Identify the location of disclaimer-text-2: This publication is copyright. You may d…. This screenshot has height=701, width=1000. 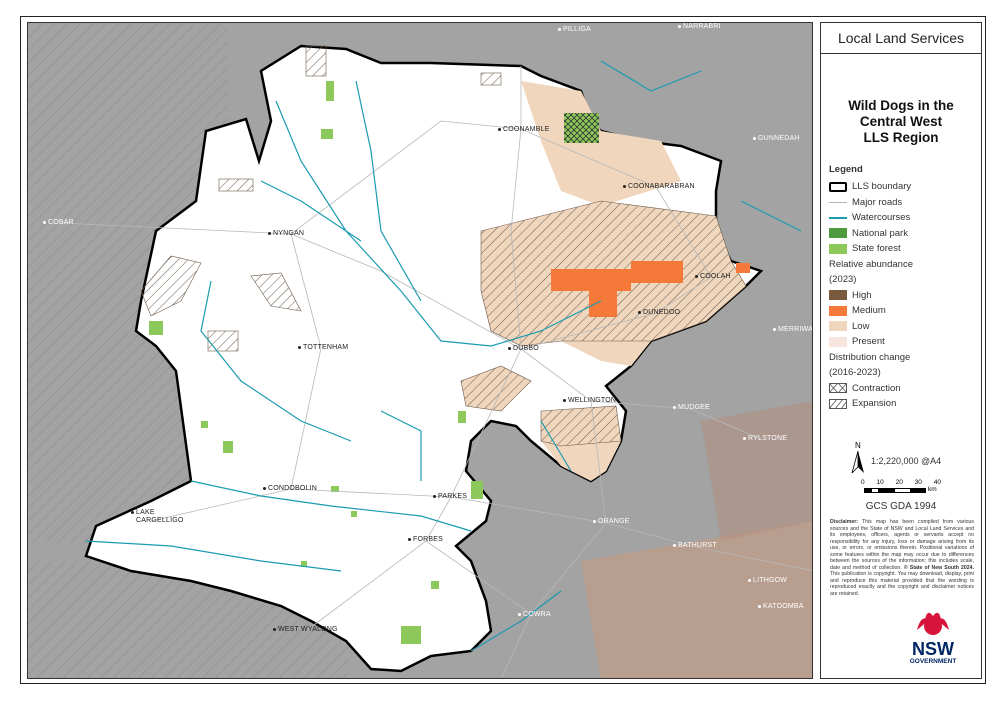
(902, 584).